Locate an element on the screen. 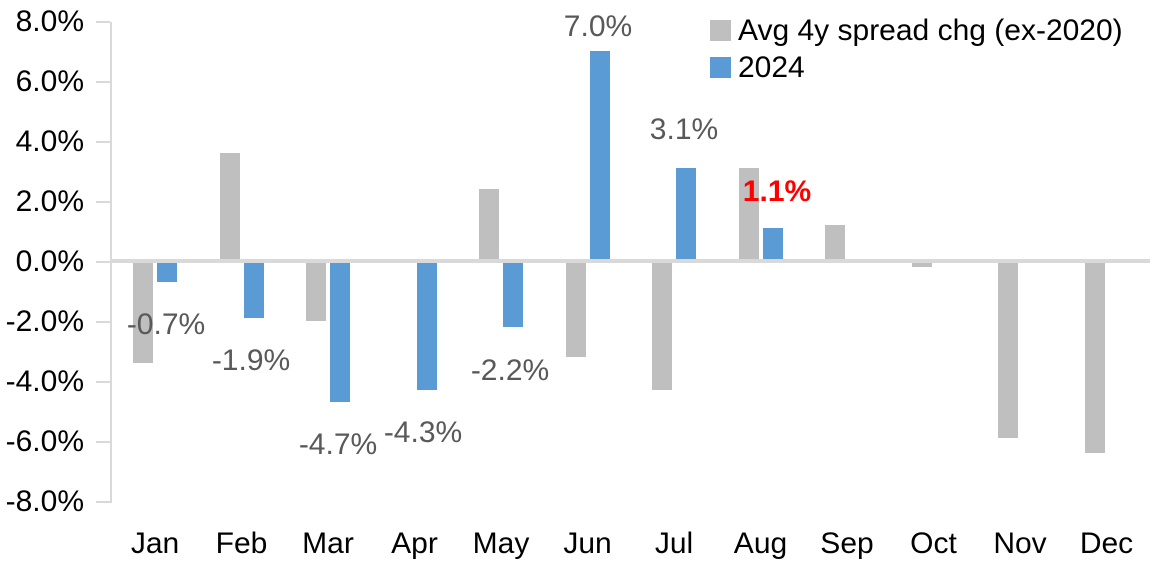 The image size is (1152, 570). x-axis-label-dec: Dec is located at coordinates (1106, 543).